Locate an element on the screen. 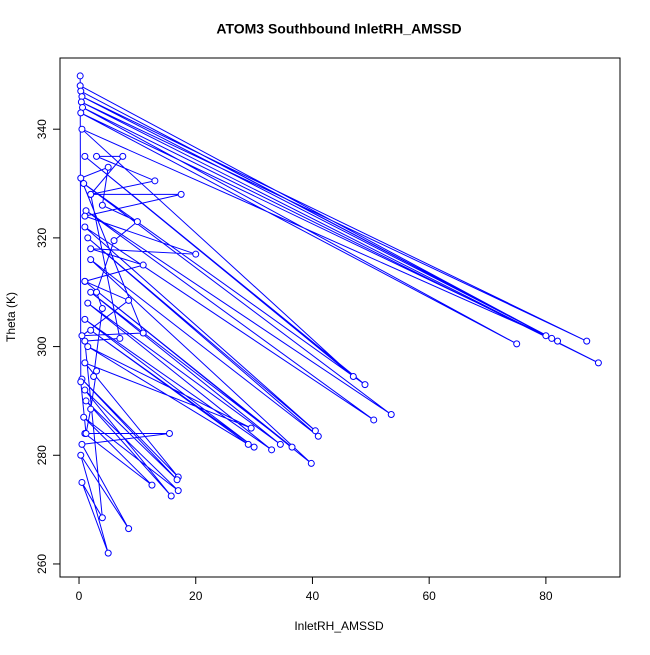 Image resolution: width=650 pixels, height=655 pixels. y-tick-label: 320 is located at coordinates (42, 238).